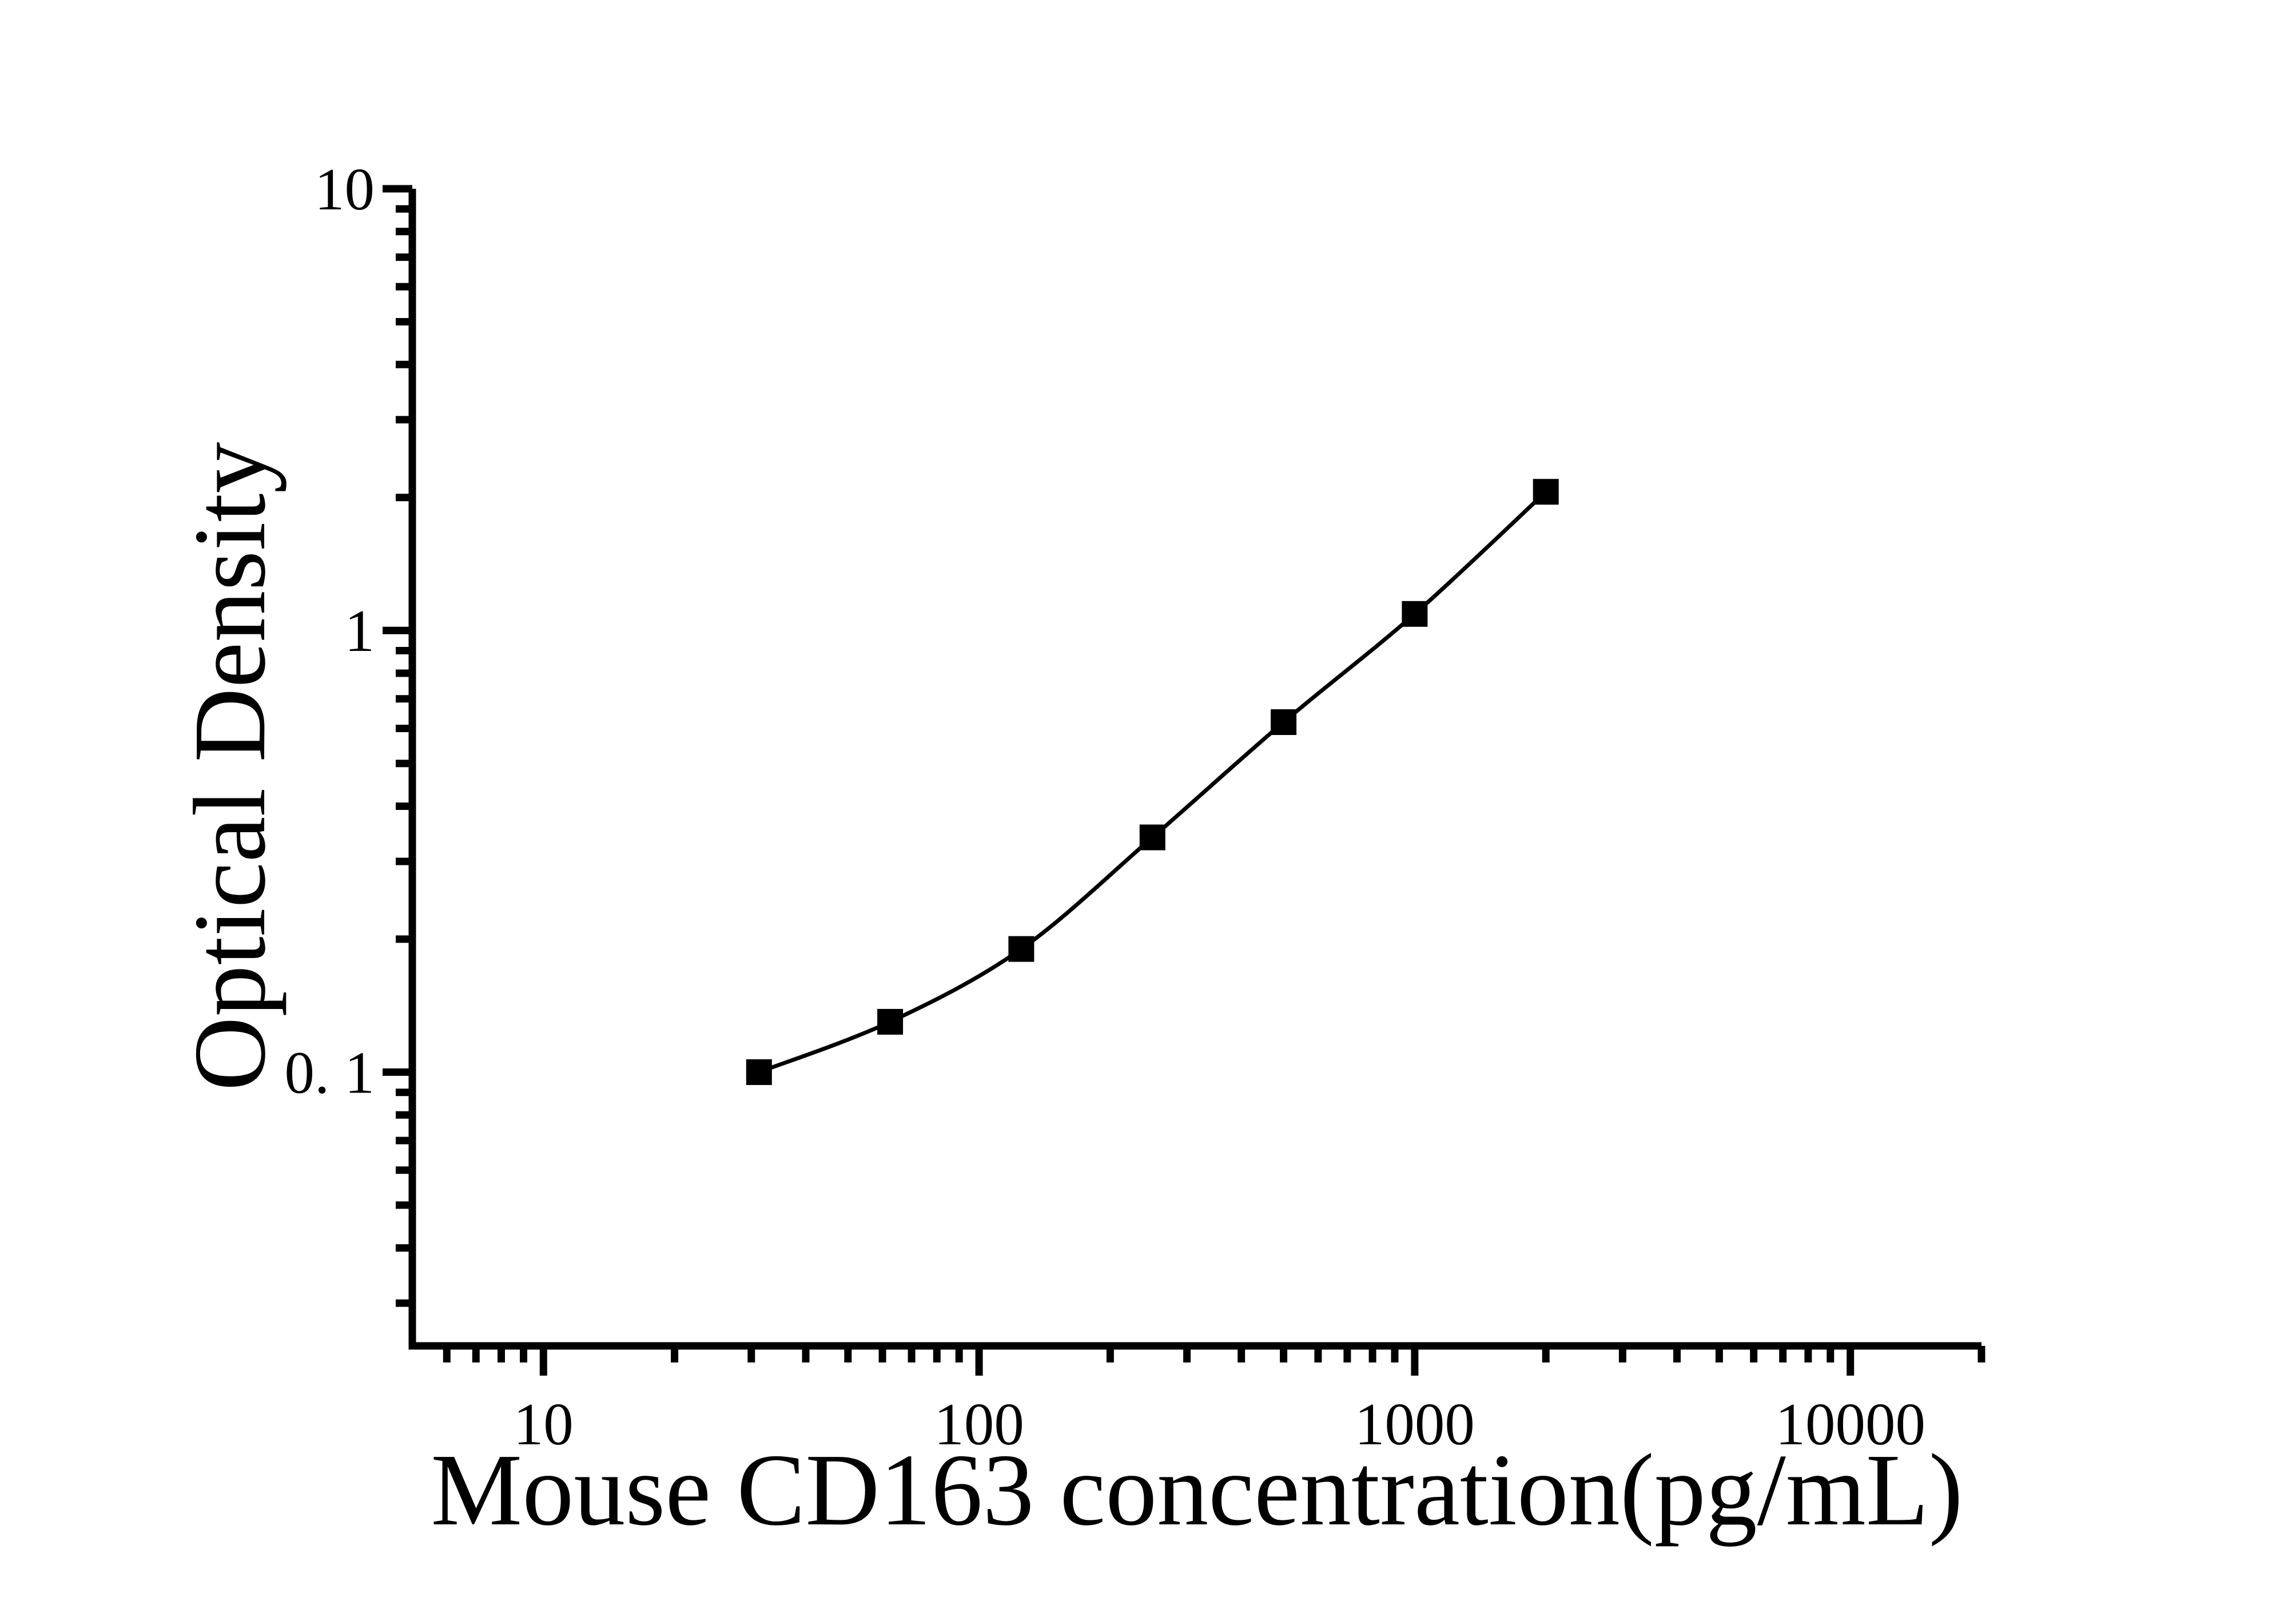  I want to click on y-tick-label: 10, so click(345, 189).